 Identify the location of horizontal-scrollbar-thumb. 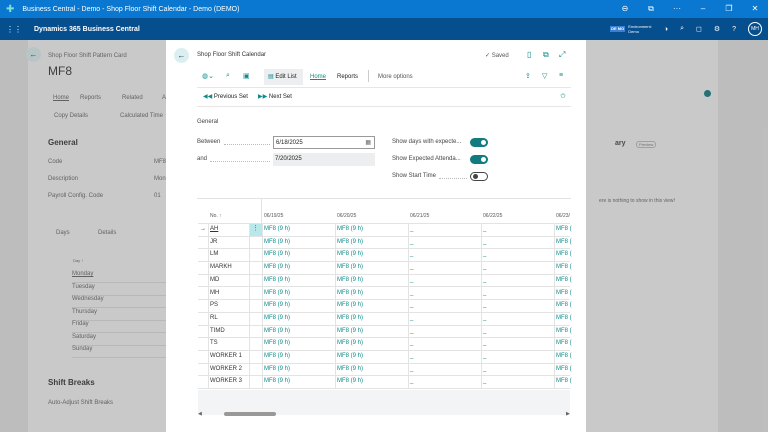
(250, 414).